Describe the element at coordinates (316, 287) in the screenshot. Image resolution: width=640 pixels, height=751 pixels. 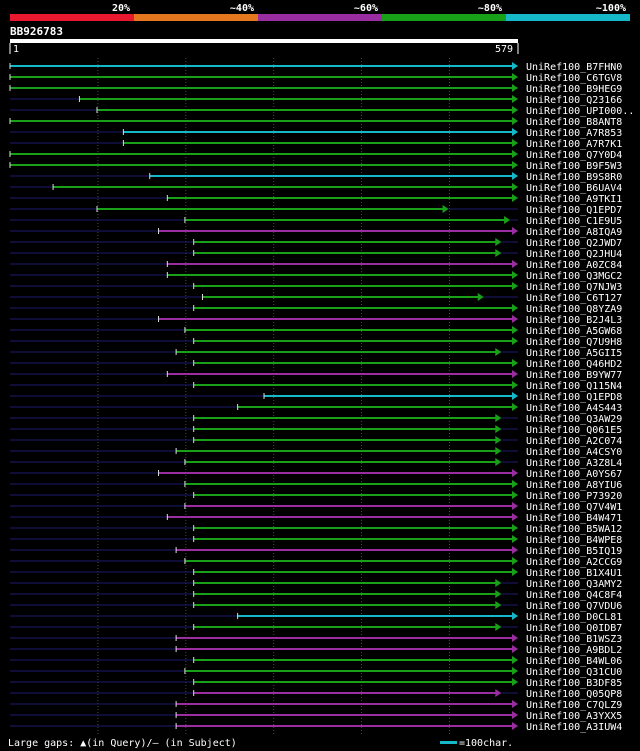
I see `hit-row: UniRef100_Q7NJW3` at that location.